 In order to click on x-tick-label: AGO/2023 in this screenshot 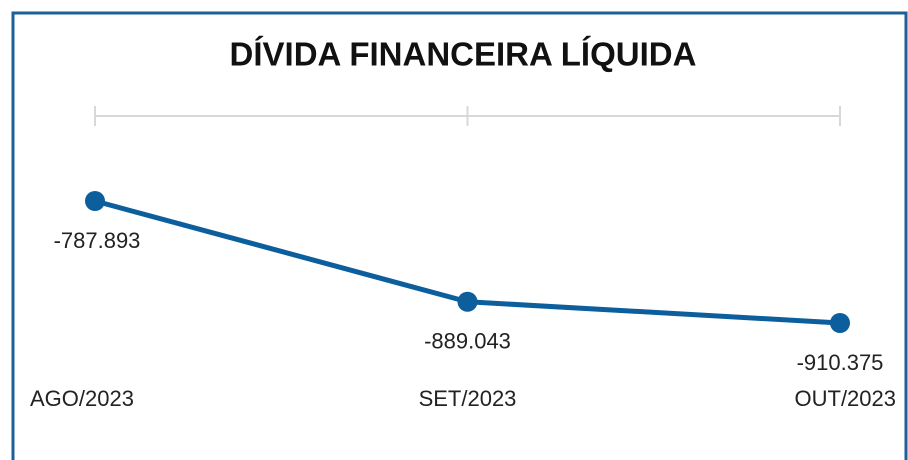, I will do `click(82, 398)`.